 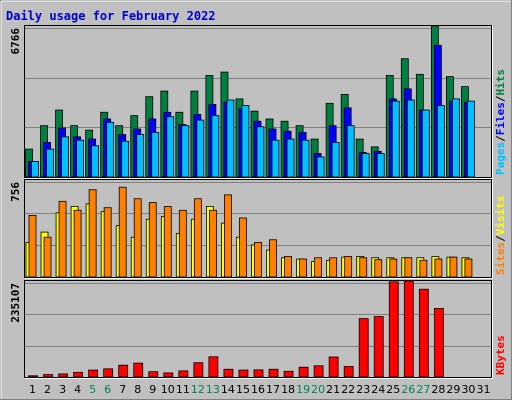 What do you see at coordinates (77, 389) in the screenshot?
I see `day-label-4: 4` at bounding box center [77, 389].